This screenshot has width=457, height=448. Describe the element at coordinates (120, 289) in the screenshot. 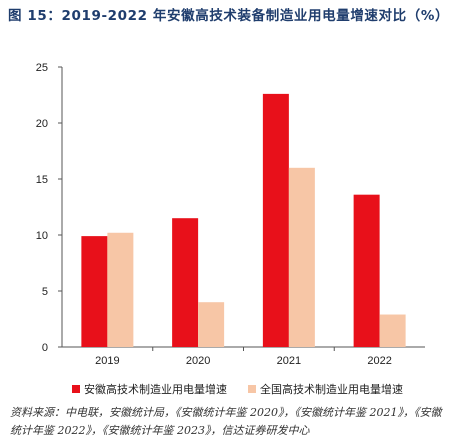

I see `bar-national-2019` at that location.